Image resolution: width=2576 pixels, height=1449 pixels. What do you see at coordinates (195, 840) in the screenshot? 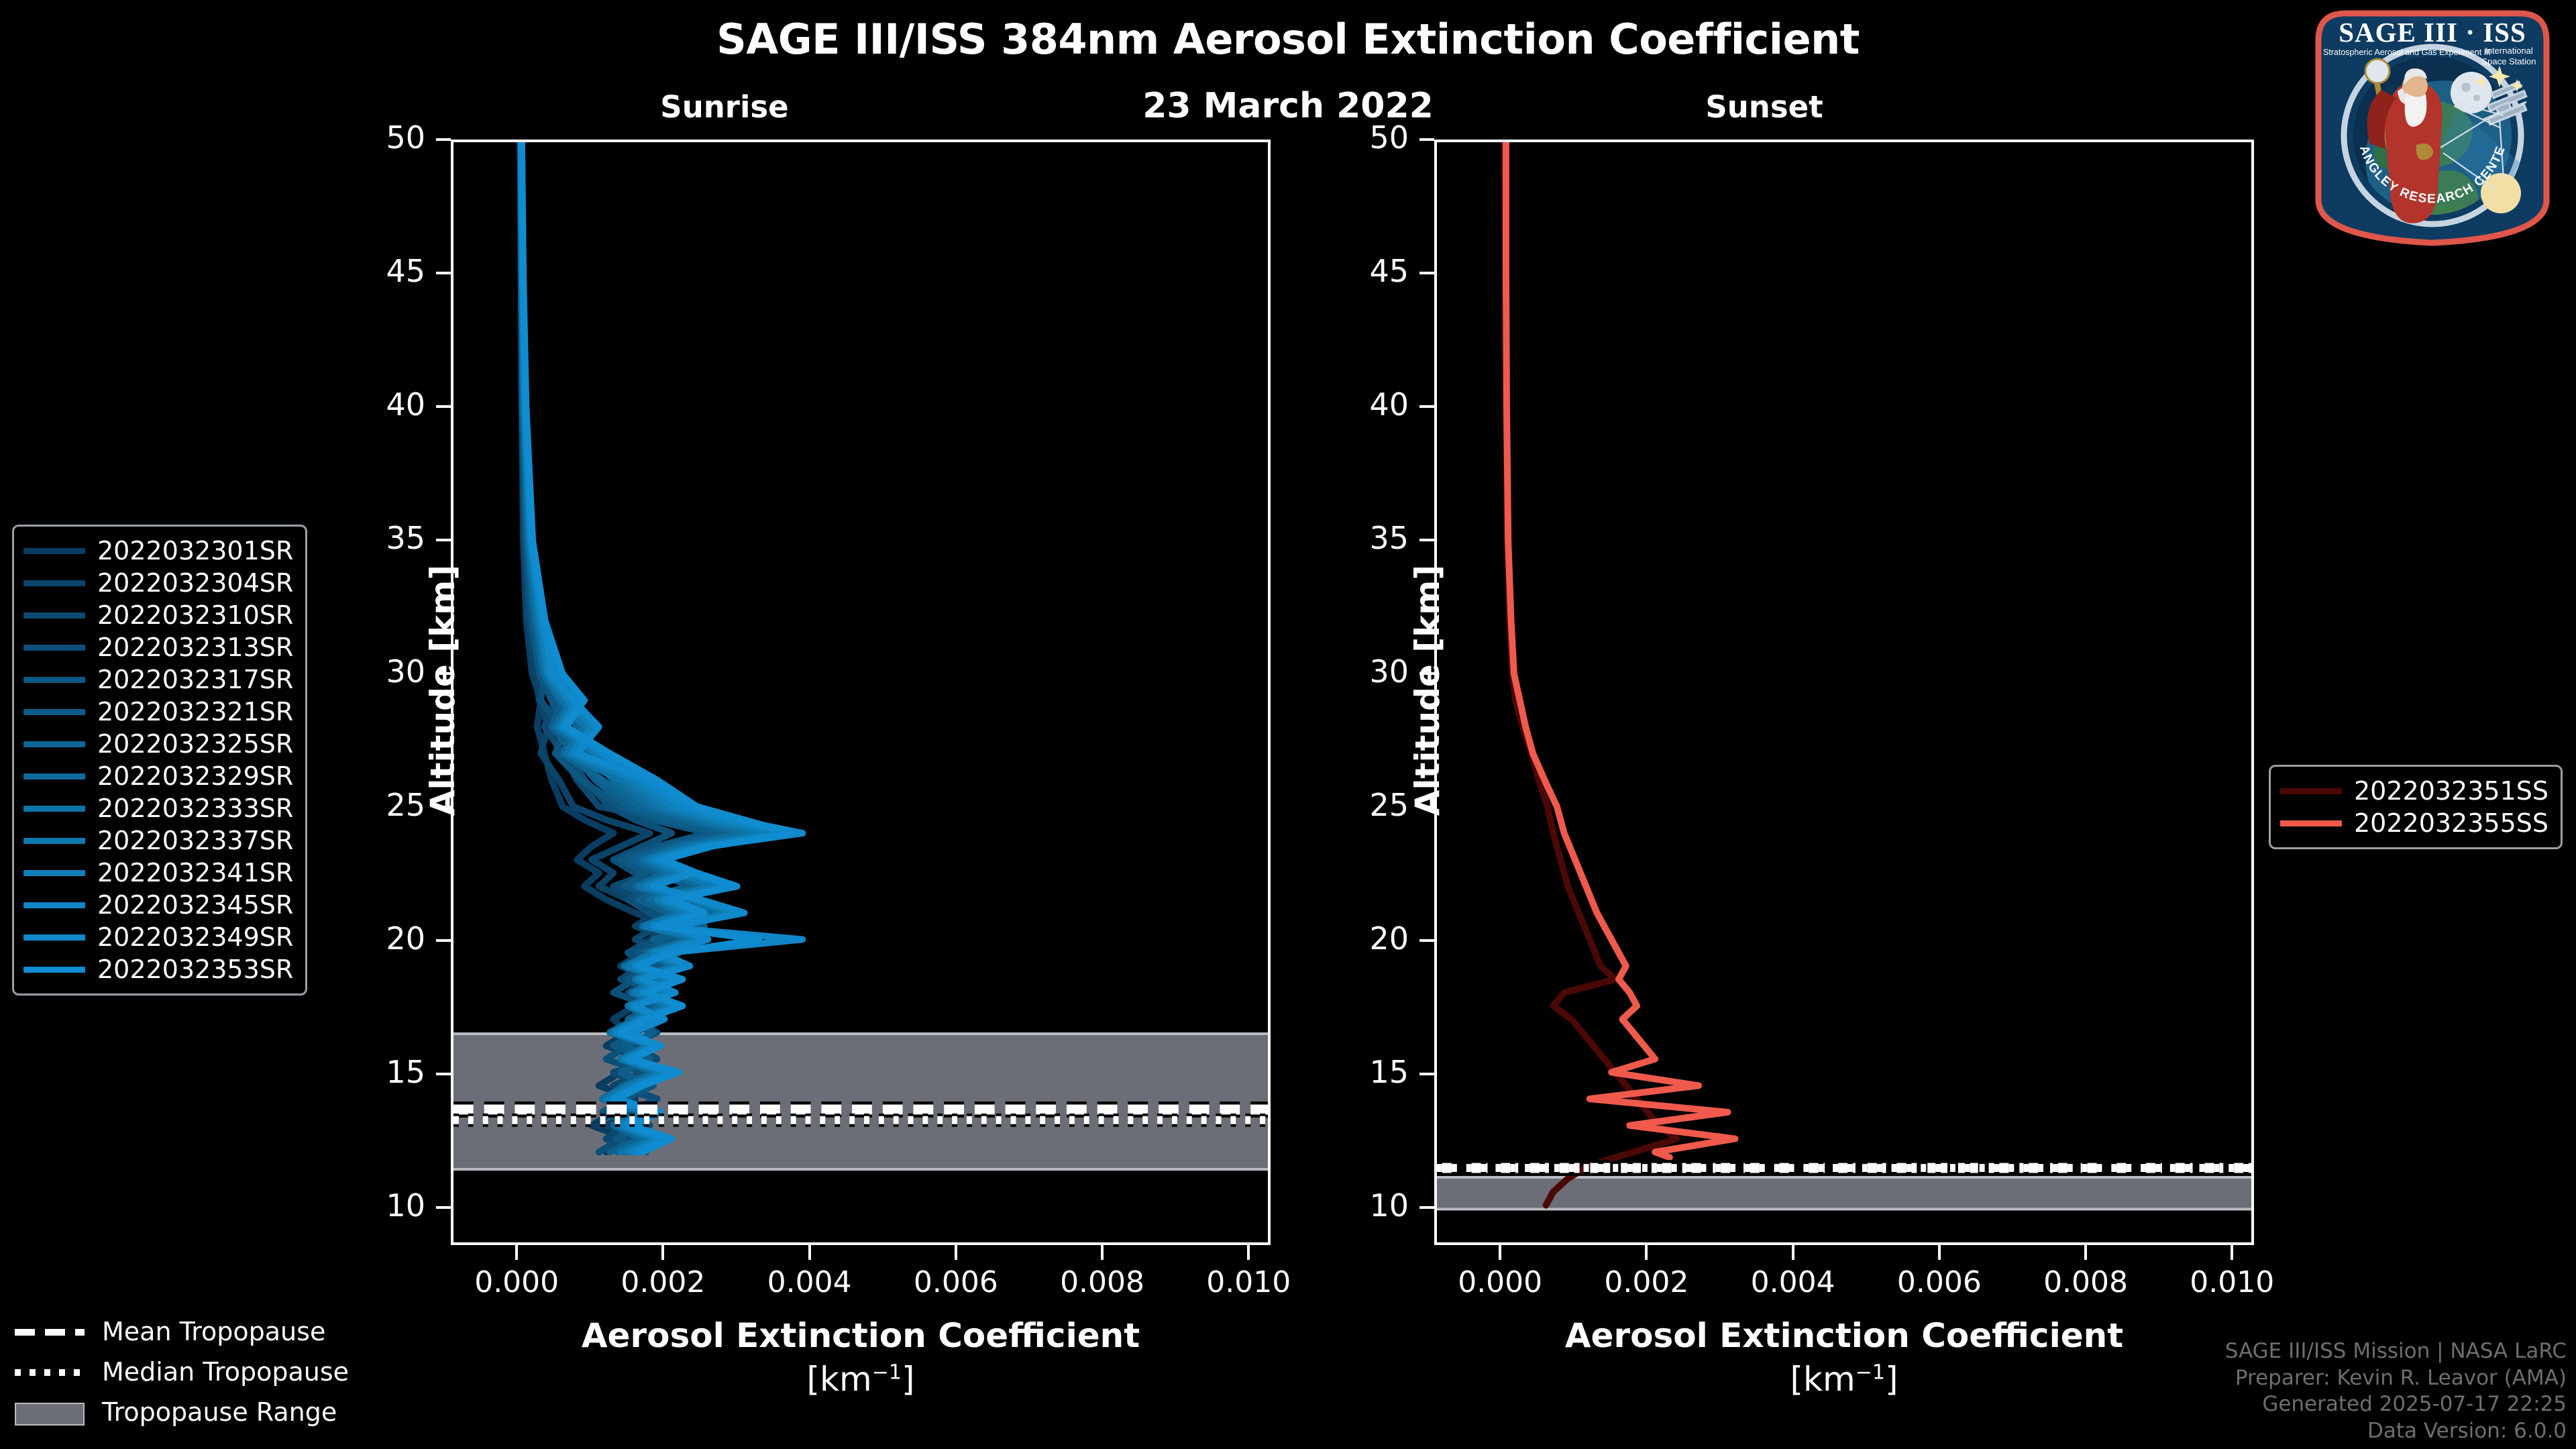
I see `legend-item-label: 2022032337SR` at bounding box center [195, 840].